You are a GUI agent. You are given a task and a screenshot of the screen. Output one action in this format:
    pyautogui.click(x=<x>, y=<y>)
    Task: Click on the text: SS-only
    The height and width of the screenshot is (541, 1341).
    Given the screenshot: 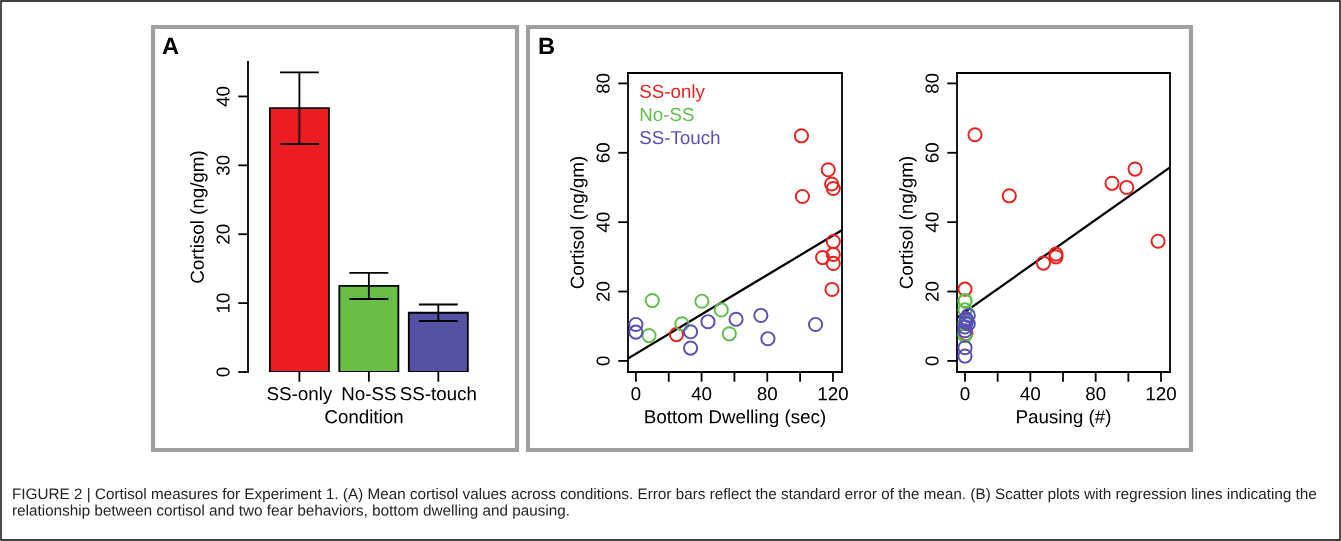 What is the action you would take?
    pyautogui.click(x=672, y=93)
    